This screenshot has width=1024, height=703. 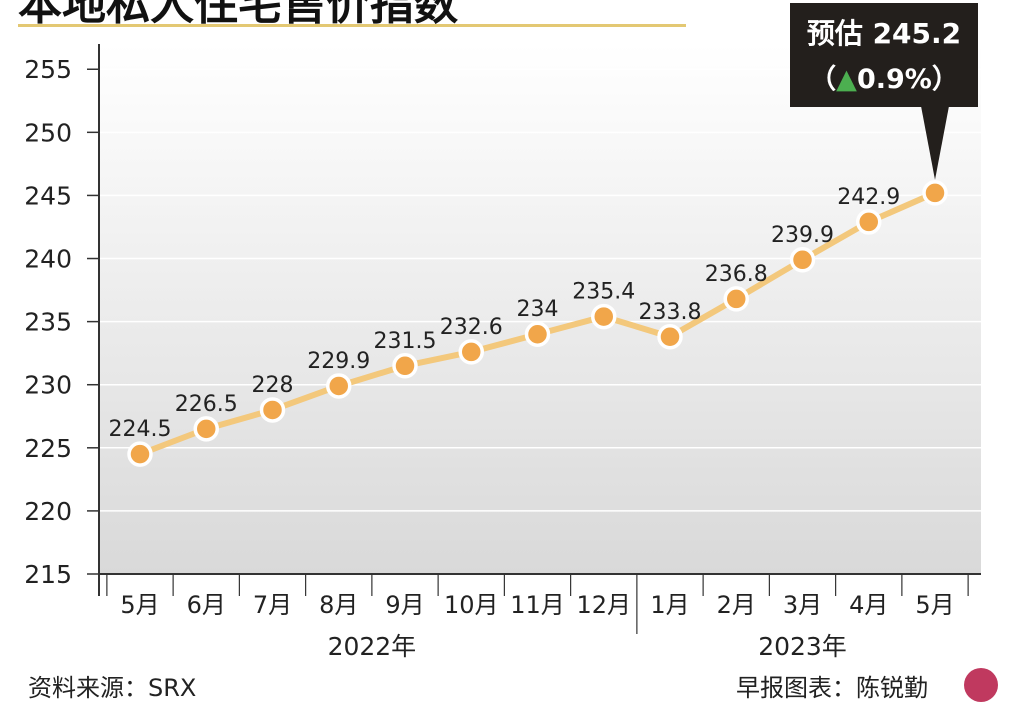 I want to click on y-tick-label: 250, so click(x=48, y=132).